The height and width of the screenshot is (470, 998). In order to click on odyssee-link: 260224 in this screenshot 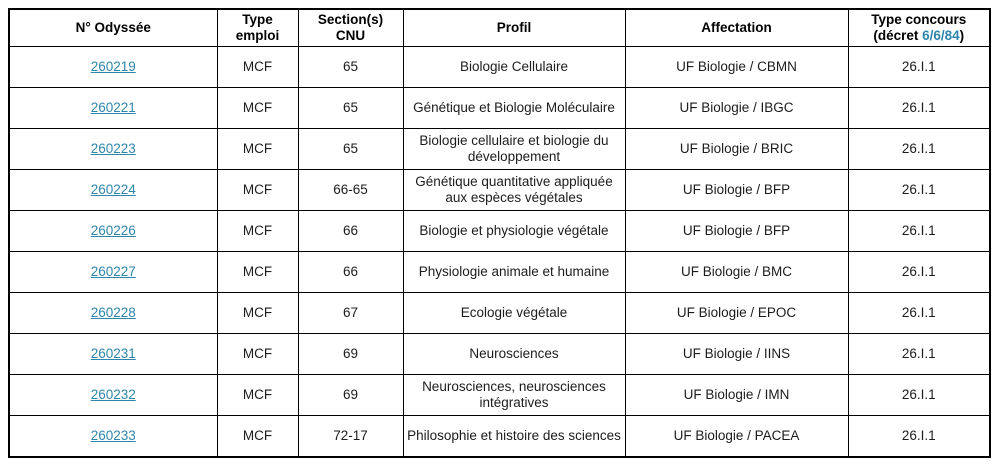, I will do `click(113, 189)`.